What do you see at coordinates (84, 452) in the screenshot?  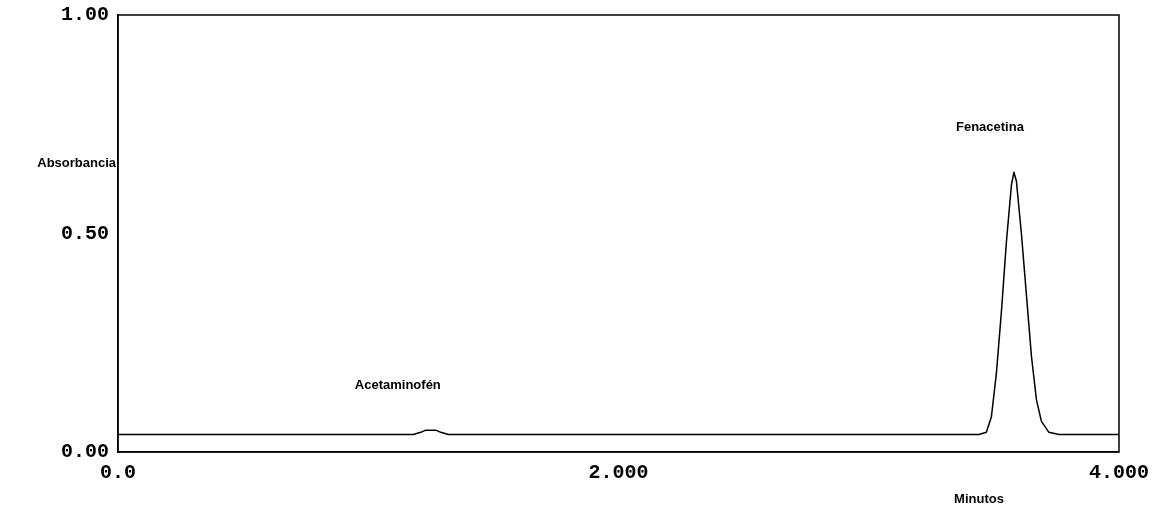 I see `y-tick-label: 0.00` at bounding box center [84, 452].